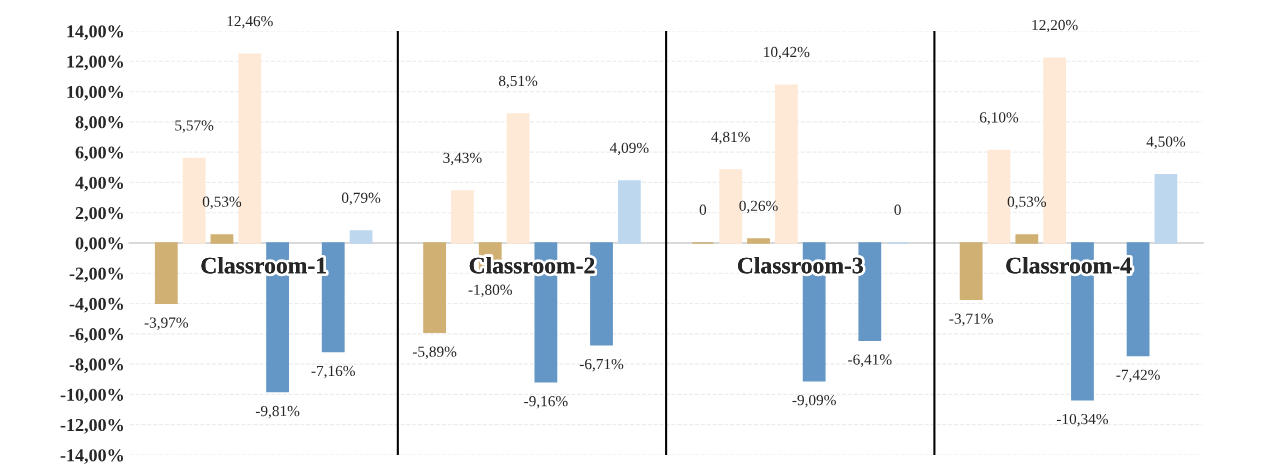 Image resolution: width=1270 pixels, height=470 pixels. I want to click on y-tick-label: 10,00%, so click(95, 93).